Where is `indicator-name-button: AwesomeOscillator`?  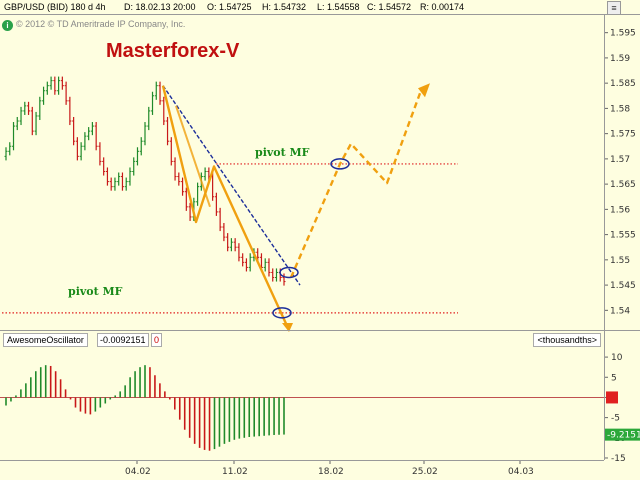 indicator-name-button: AwesomeOscillator is located at coordinates (45, 340).